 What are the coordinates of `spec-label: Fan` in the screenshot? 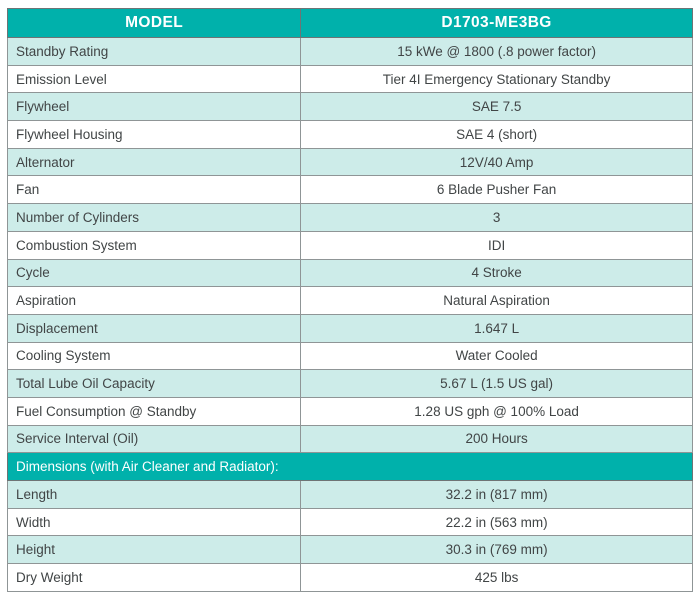 It's located at (154, 190).